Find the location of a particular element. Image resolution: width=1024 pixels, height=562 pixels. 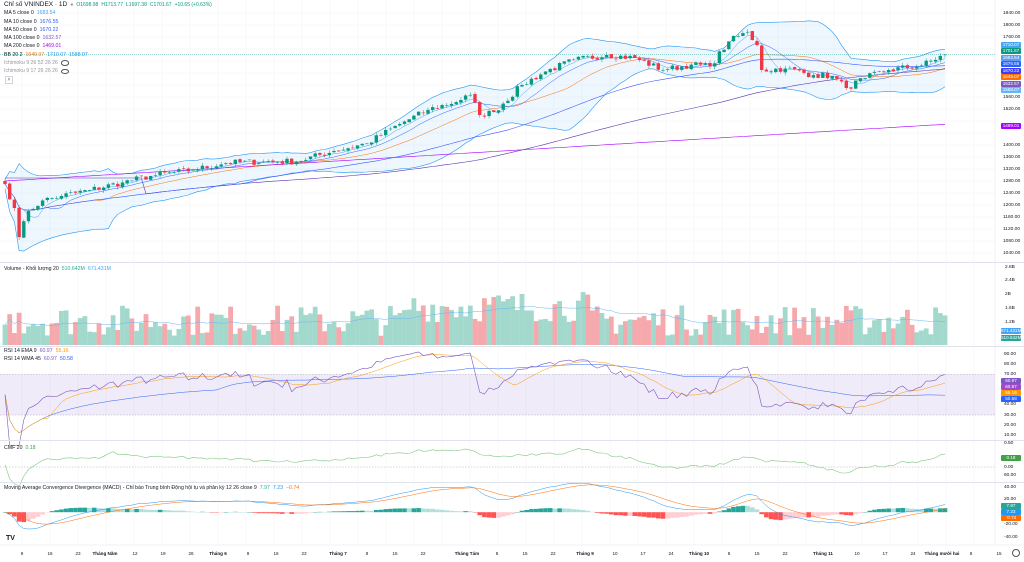

indicator-legend-row: Ichimoku 9 26 52 26 26 is located at coordinates (108, 63).